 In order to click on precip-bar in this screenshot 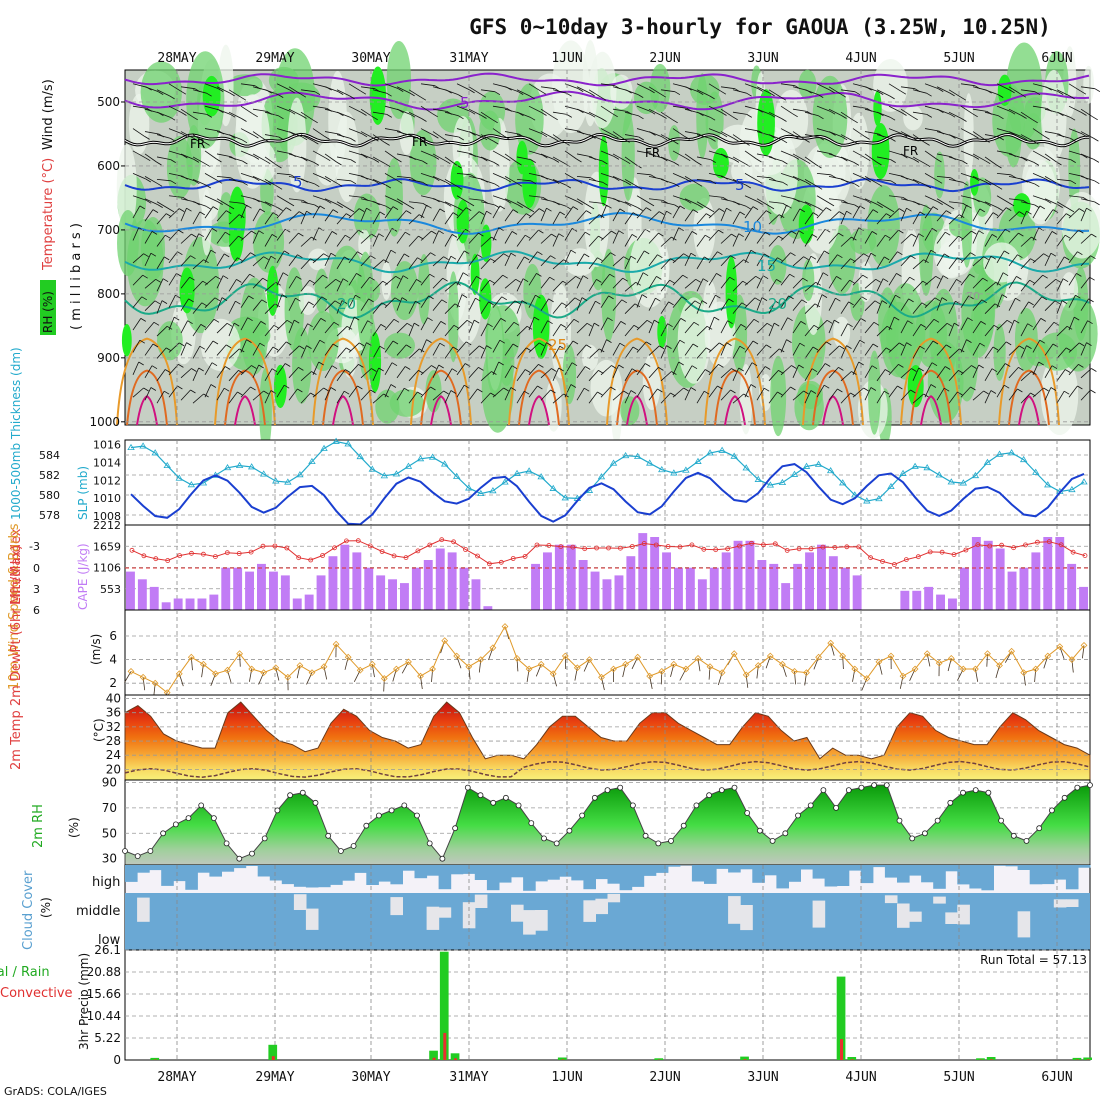, I will do `click(744, 1058)`.